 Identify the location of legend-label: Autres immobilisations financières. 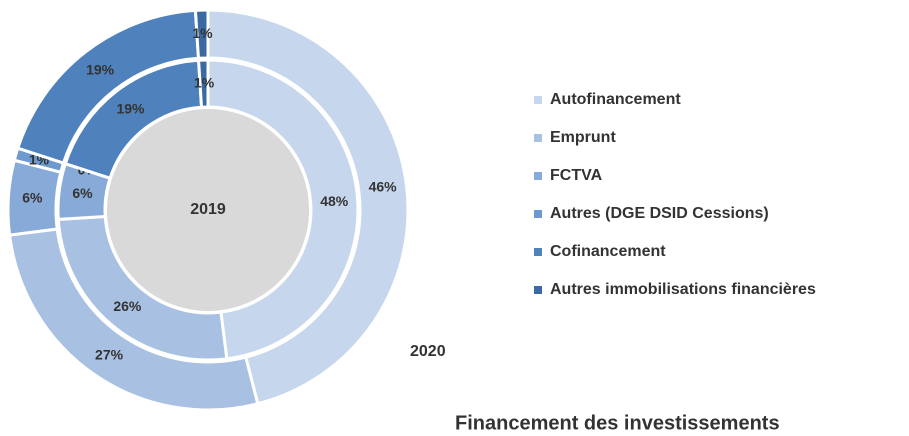
(683, 289).